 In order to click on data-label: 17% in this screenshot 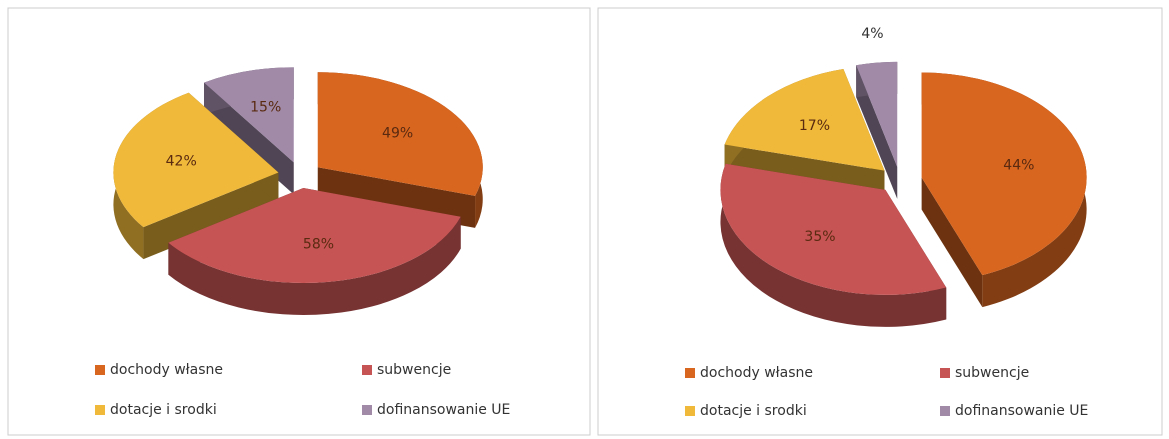, I will do `click(814, 126)`.